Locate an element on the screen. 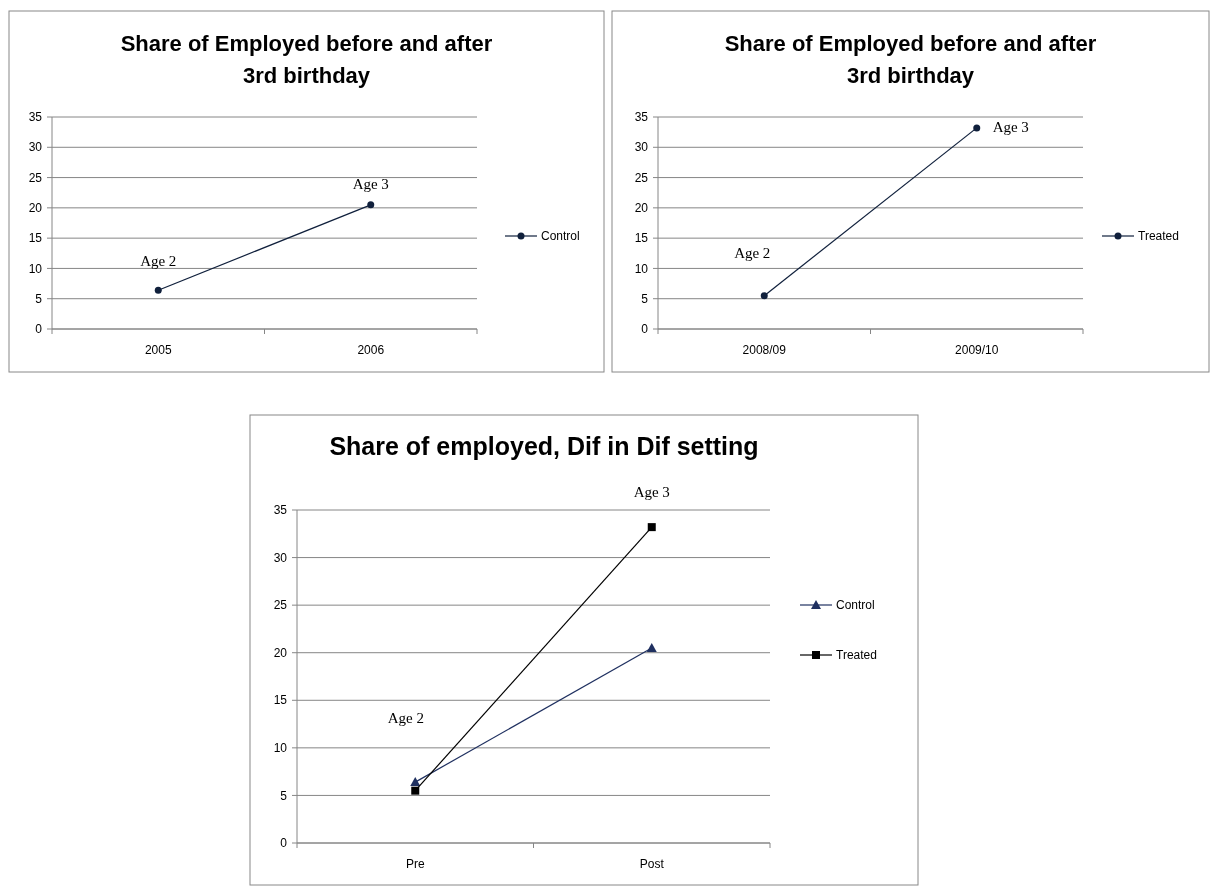 The image size is (1212, 887). chart-title: Share of employed, Dif in Dif setting is located at coordinates (544, 446).